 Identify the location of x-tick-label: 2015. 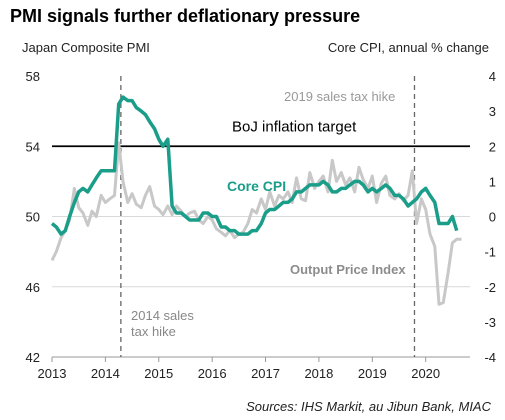
(158, 373).